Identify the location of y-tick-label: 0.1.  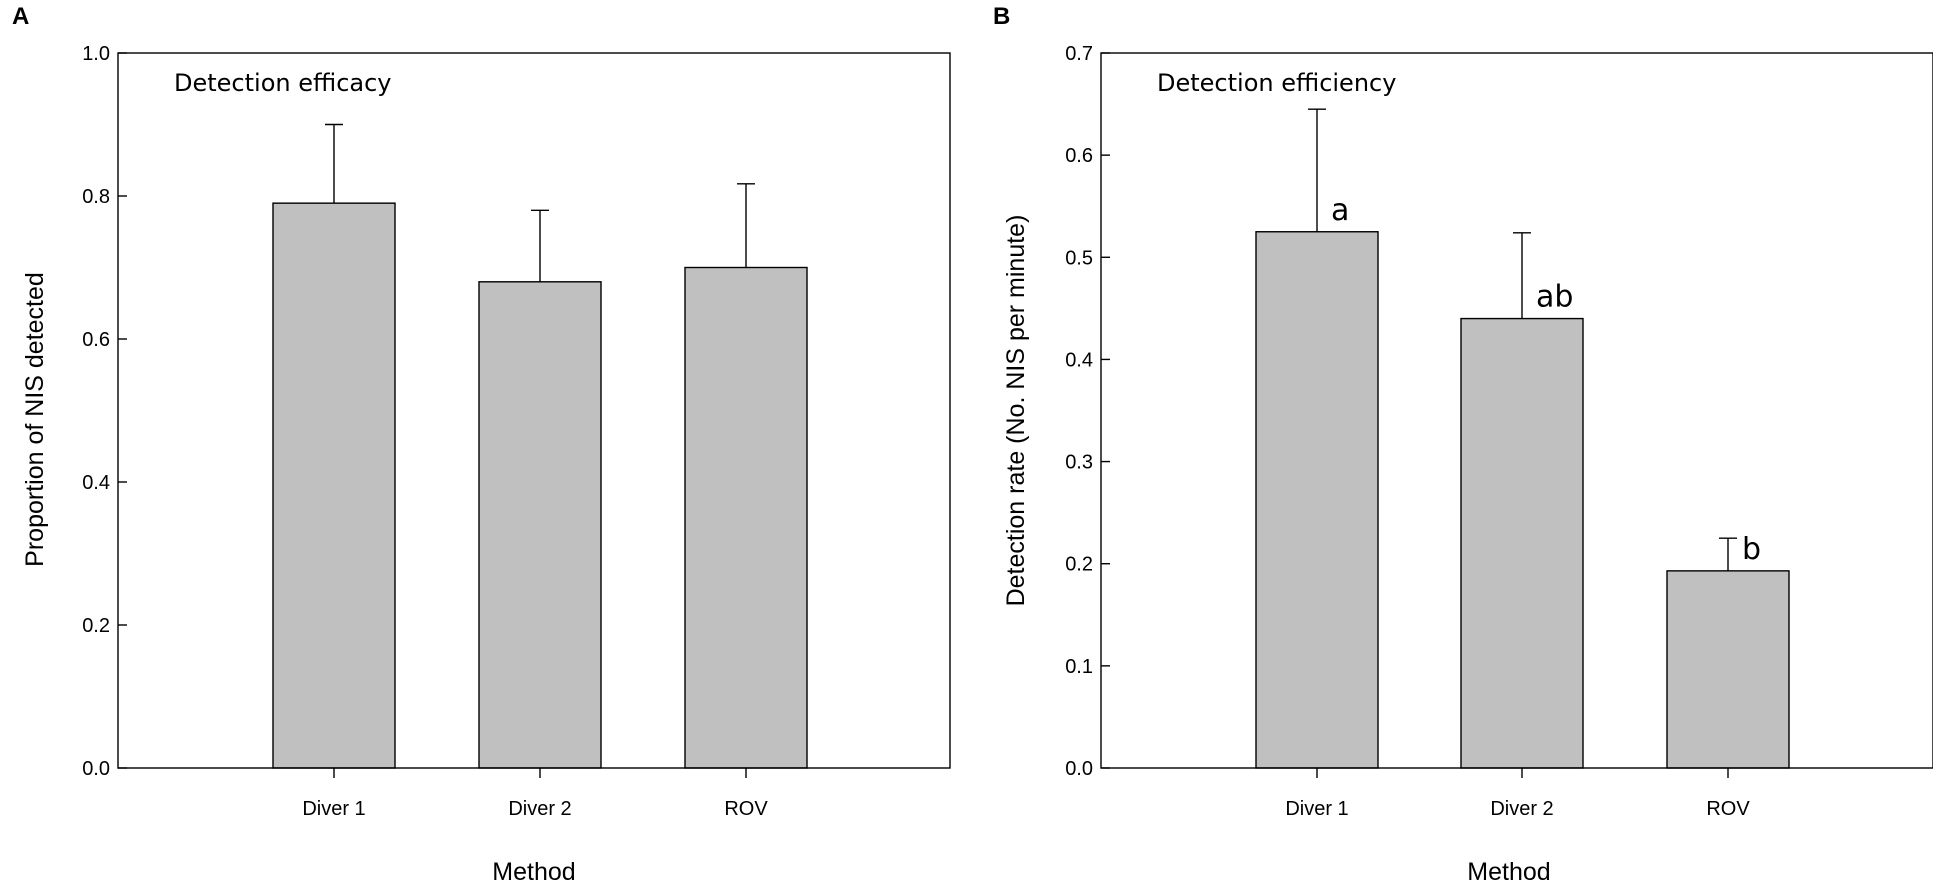
(1079, 667).